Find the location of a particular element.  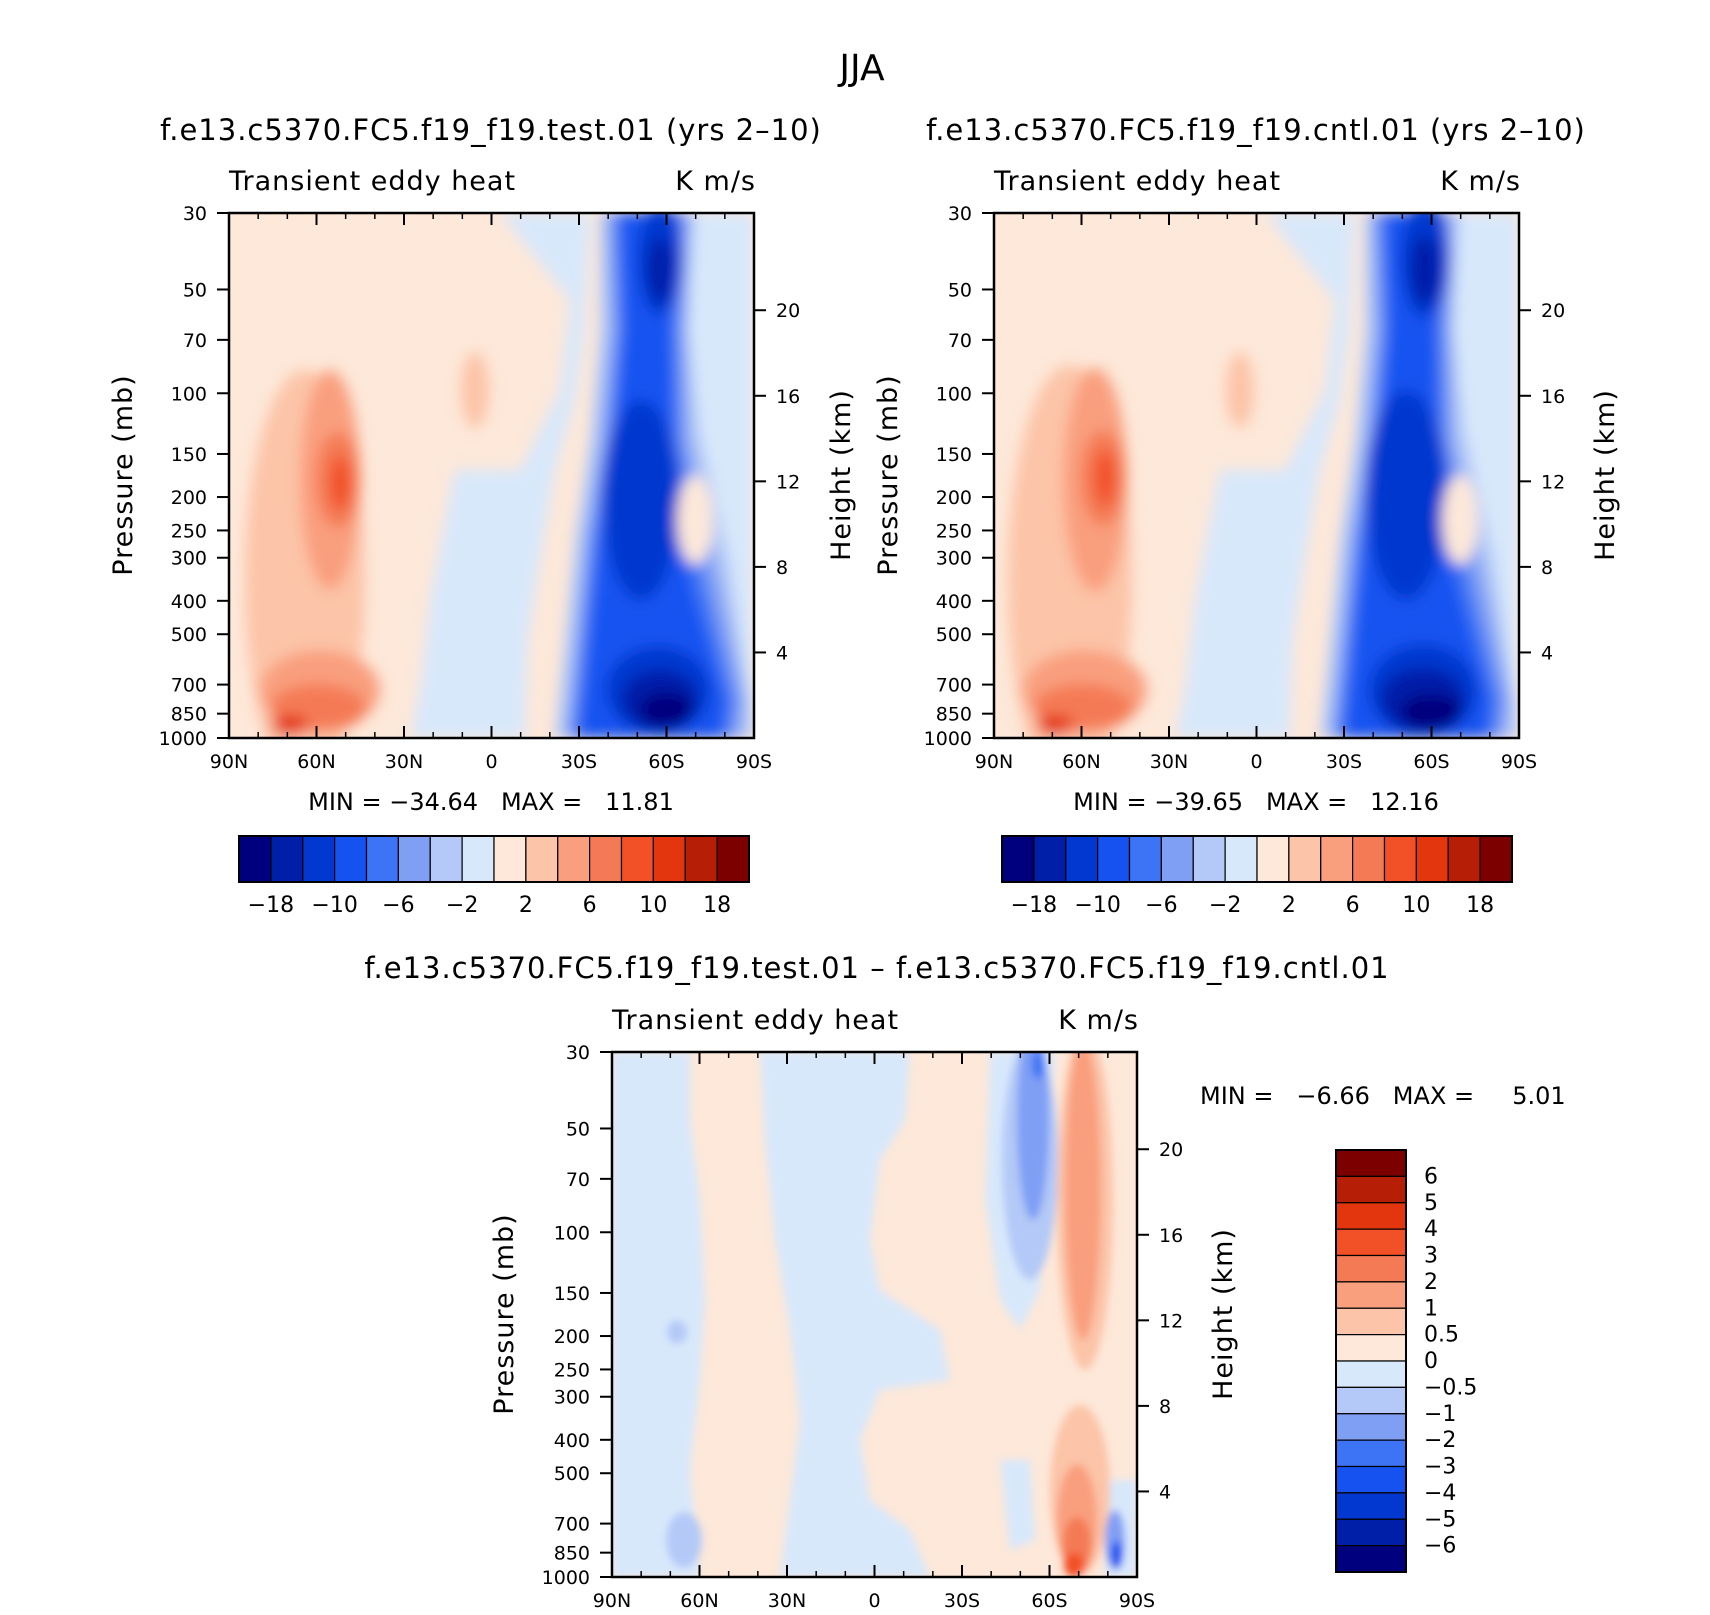

colorbar-label: −5 is located at coordinates (1440, 1519).